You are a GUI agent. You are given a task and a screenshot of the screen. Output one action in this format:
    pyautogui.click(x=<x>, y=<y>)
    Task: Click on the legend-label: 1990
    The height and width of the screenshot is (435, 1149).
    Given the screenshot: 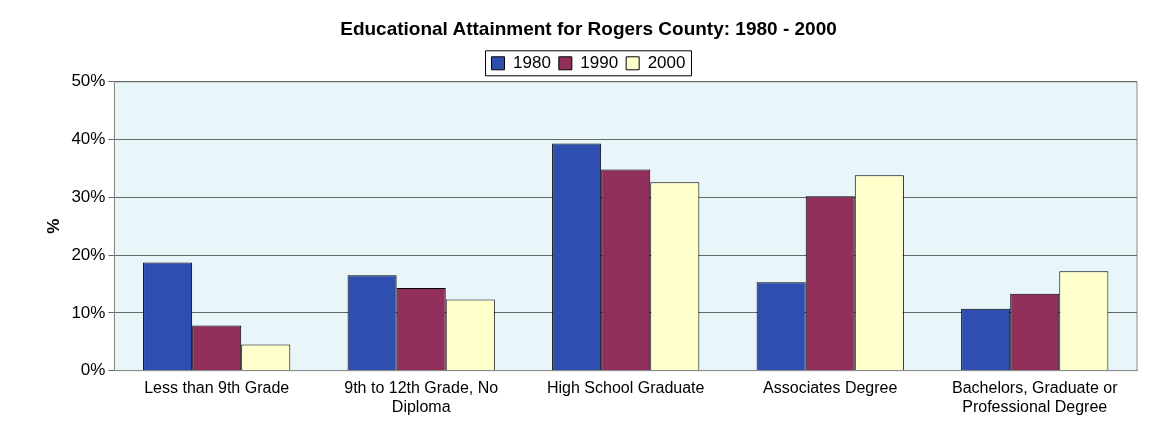 What is the action you would take?
    pyautogui.click(x=599, y=62)
    